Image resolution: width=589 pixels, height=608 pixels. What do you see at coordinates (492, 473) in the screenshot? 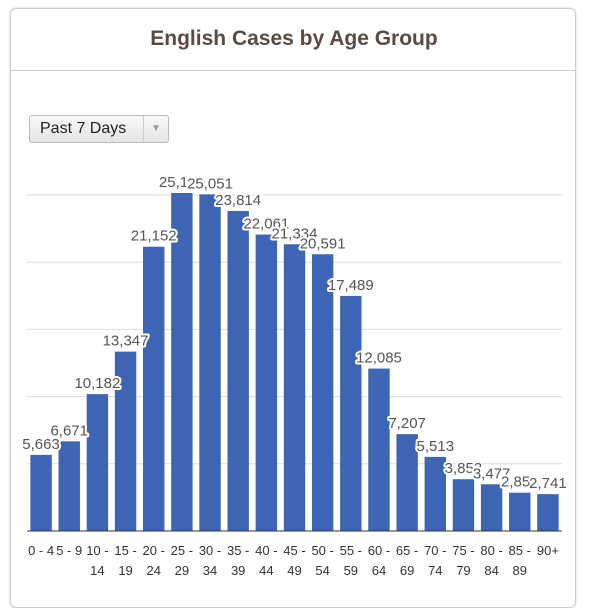
I see `value-label: 3,477` at bounding box center [492, 473].